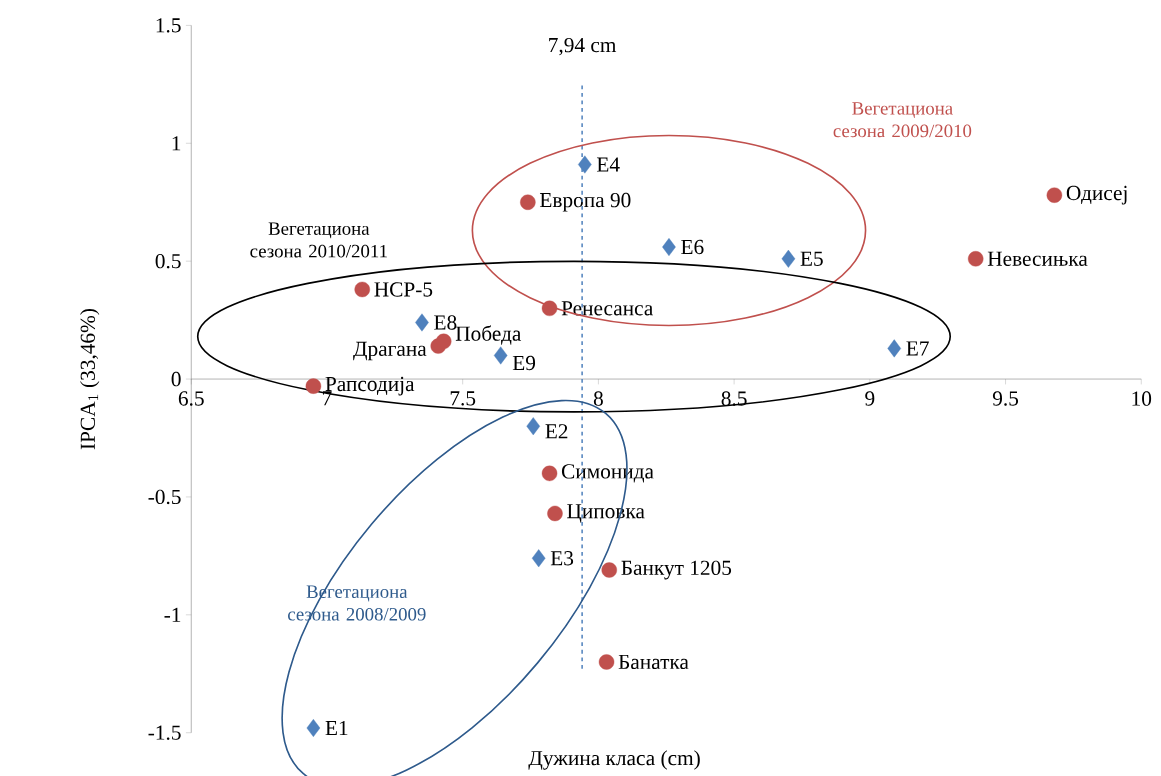 Image resolution: width=1161 pixels, height=776 pixels. What do you see at coordinates (614, 760) in the screenshot?
I see `x-axis-title: Дужина класа (cm)` at bounding box center [614, 760].